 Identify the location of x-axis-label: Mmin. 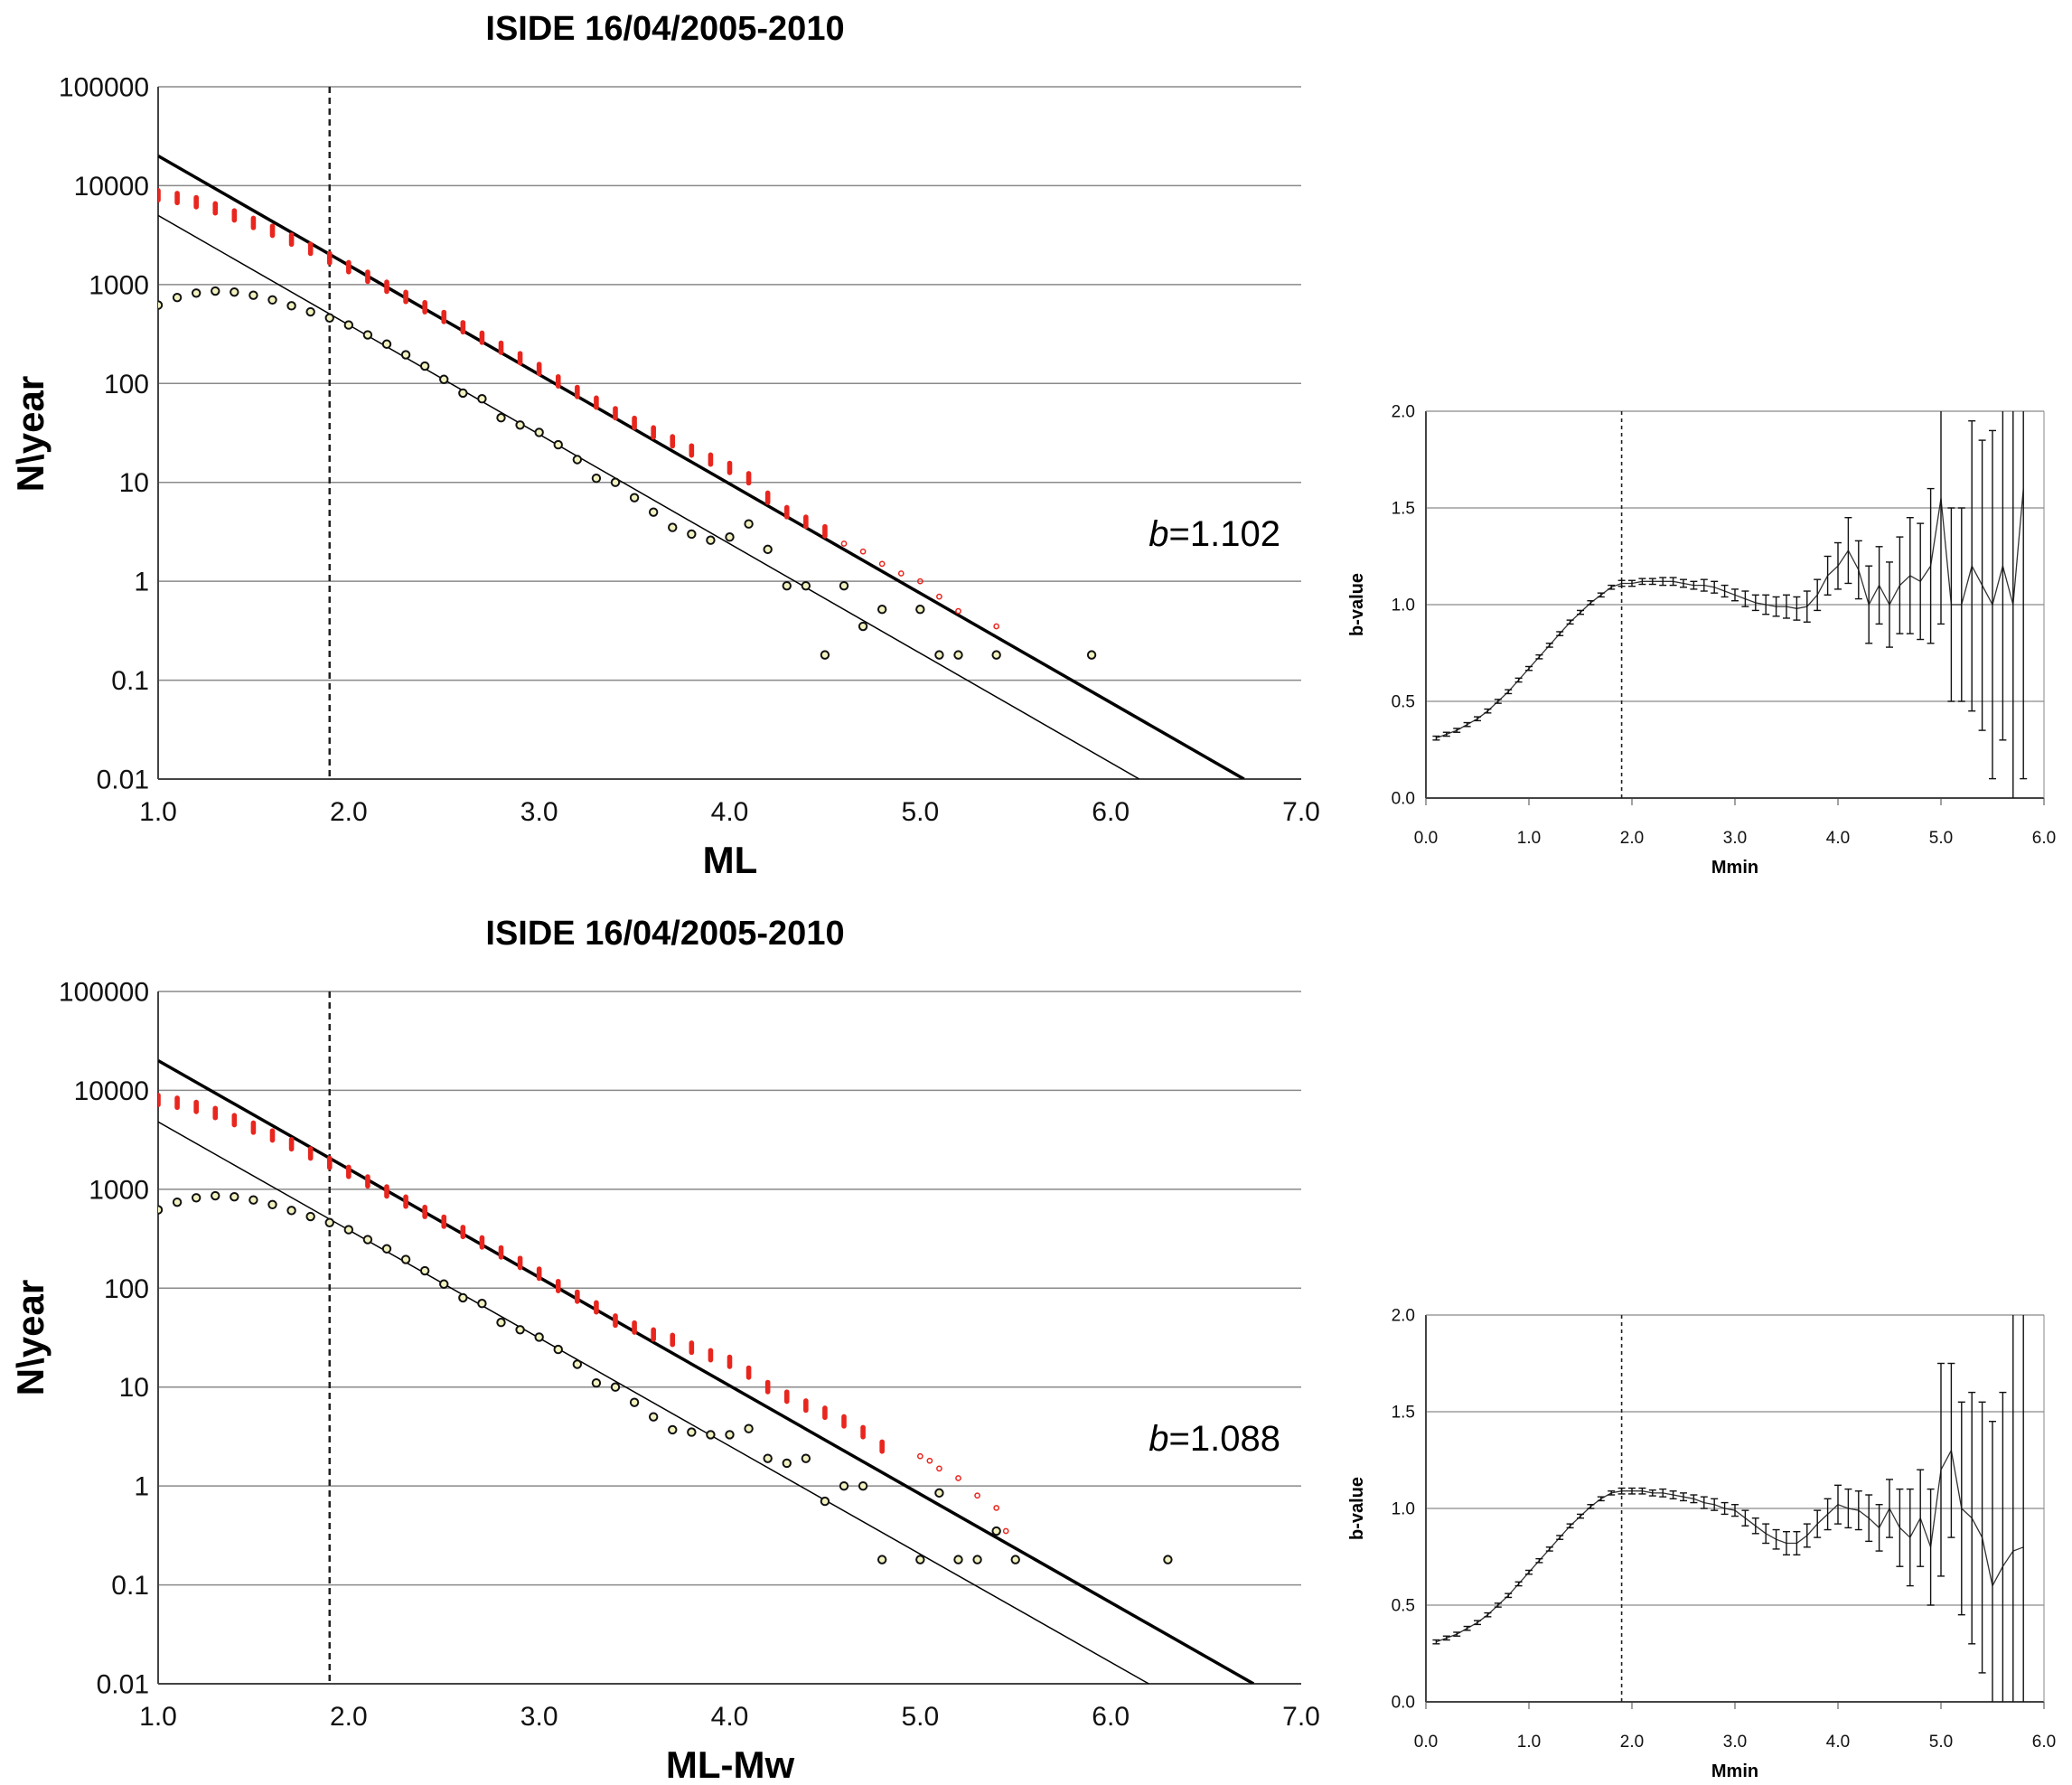
(1734, 1772).